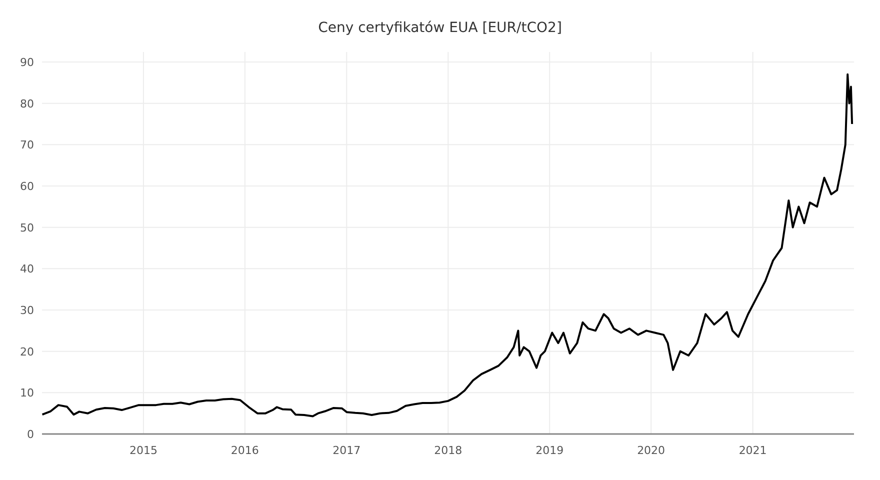  I want to click on y-tick-label: 60, so click(27, 186).